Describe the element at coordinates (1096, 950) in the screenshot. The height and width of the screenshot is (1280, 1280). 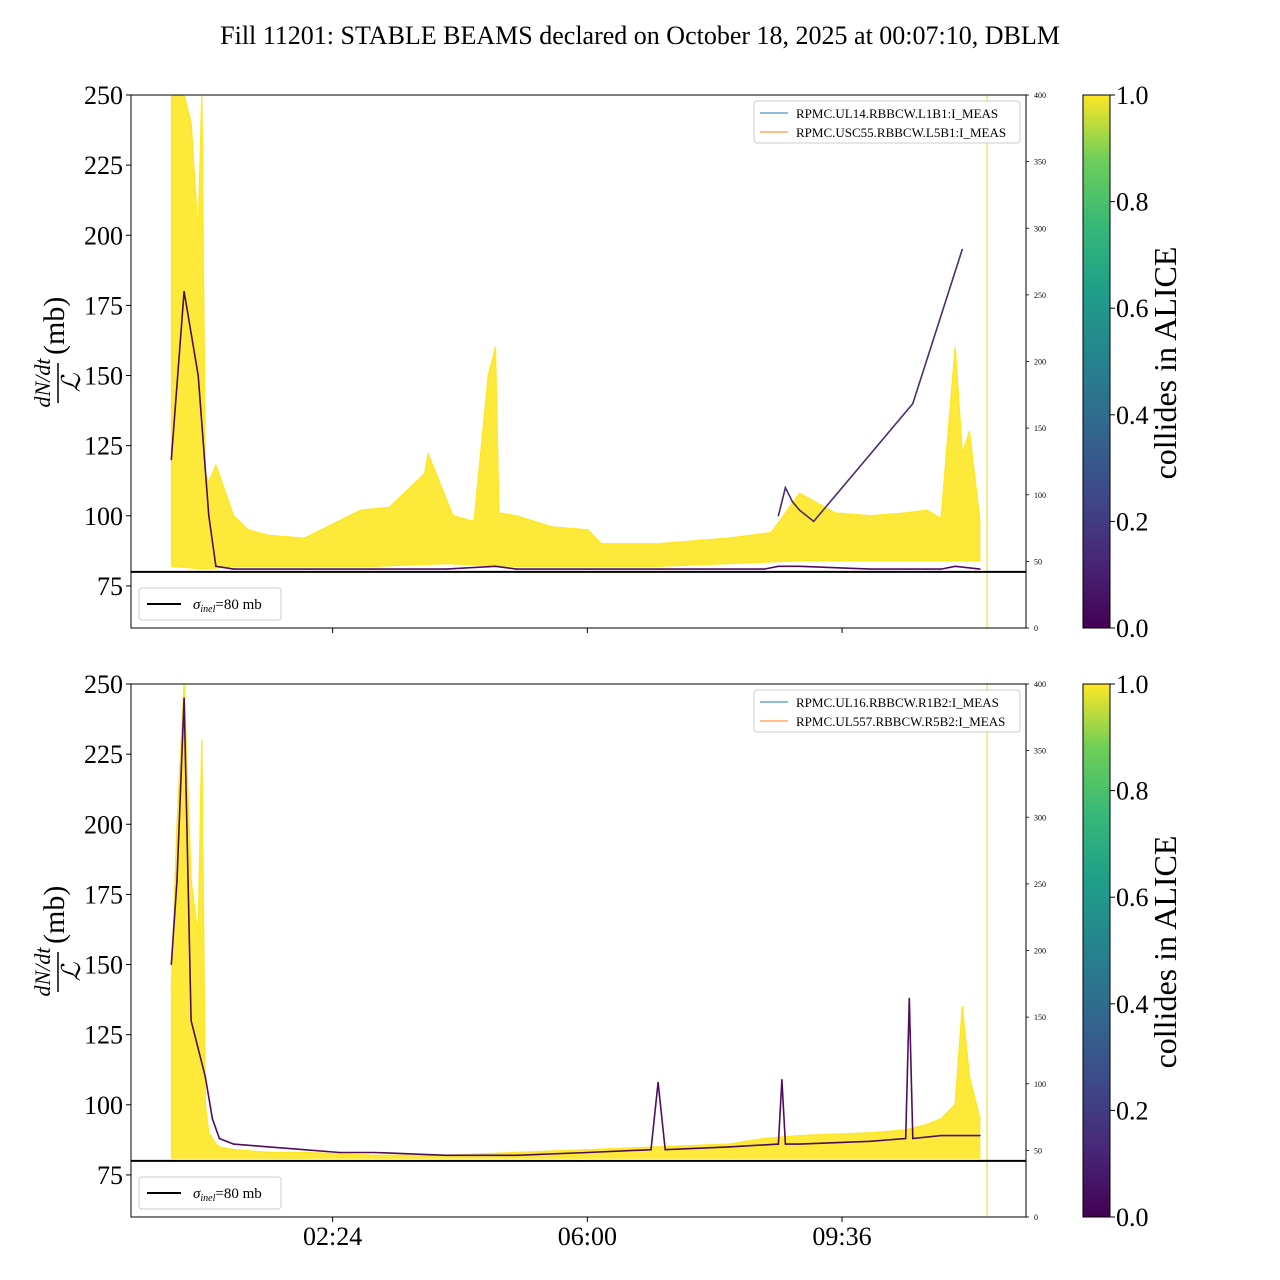
I see `colorbar-gradient` at that location.